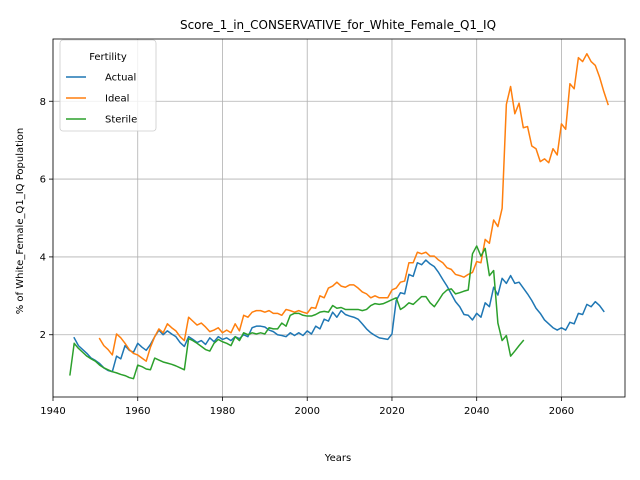 The width and height of the screenshot is (640, 480). I want to click on x-tick-label: 2020, so click(391, 411).